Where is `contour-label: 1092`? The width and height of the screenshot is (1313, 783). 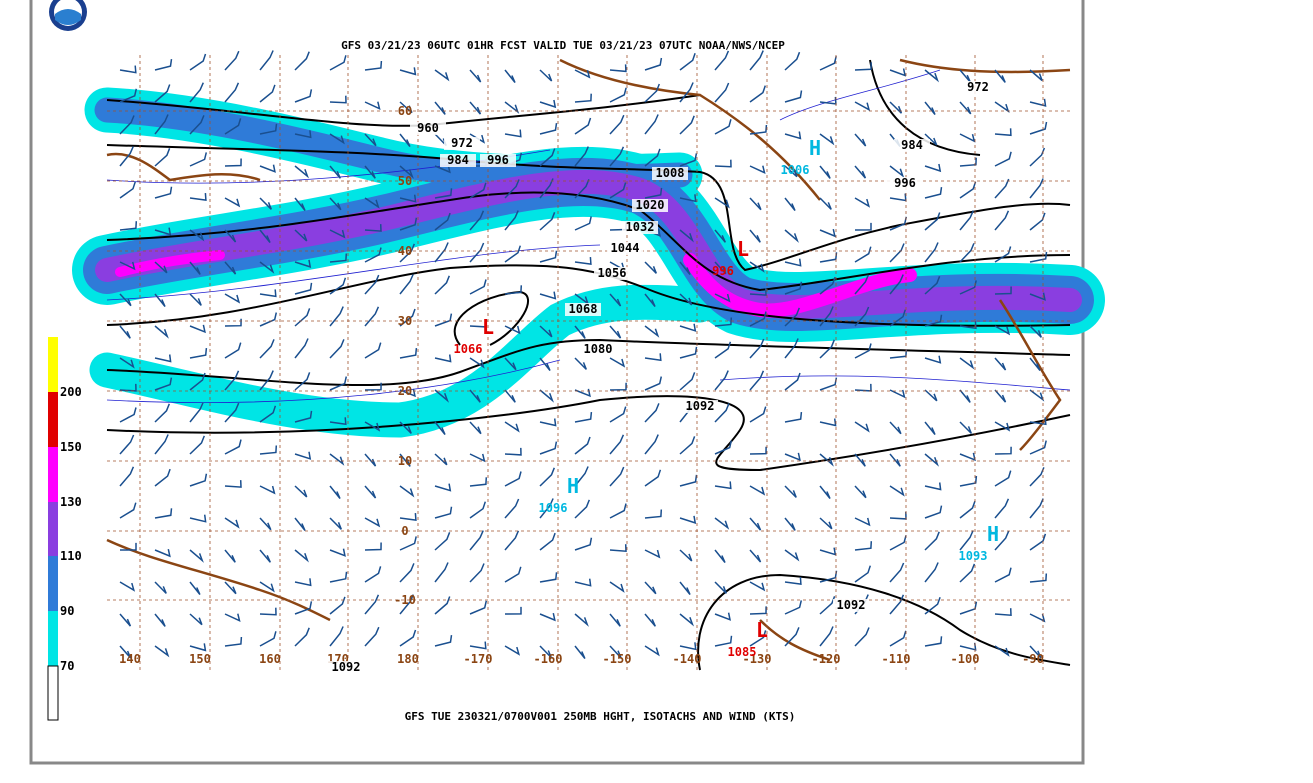 contour-label: 1092 is located at coordinates (346, 667).